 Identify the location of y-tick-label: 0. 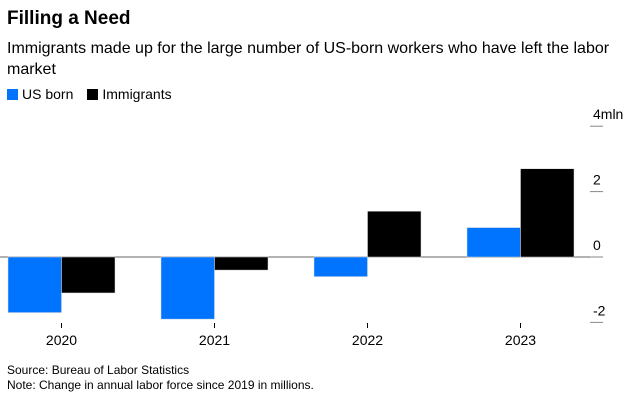
(597, 245).